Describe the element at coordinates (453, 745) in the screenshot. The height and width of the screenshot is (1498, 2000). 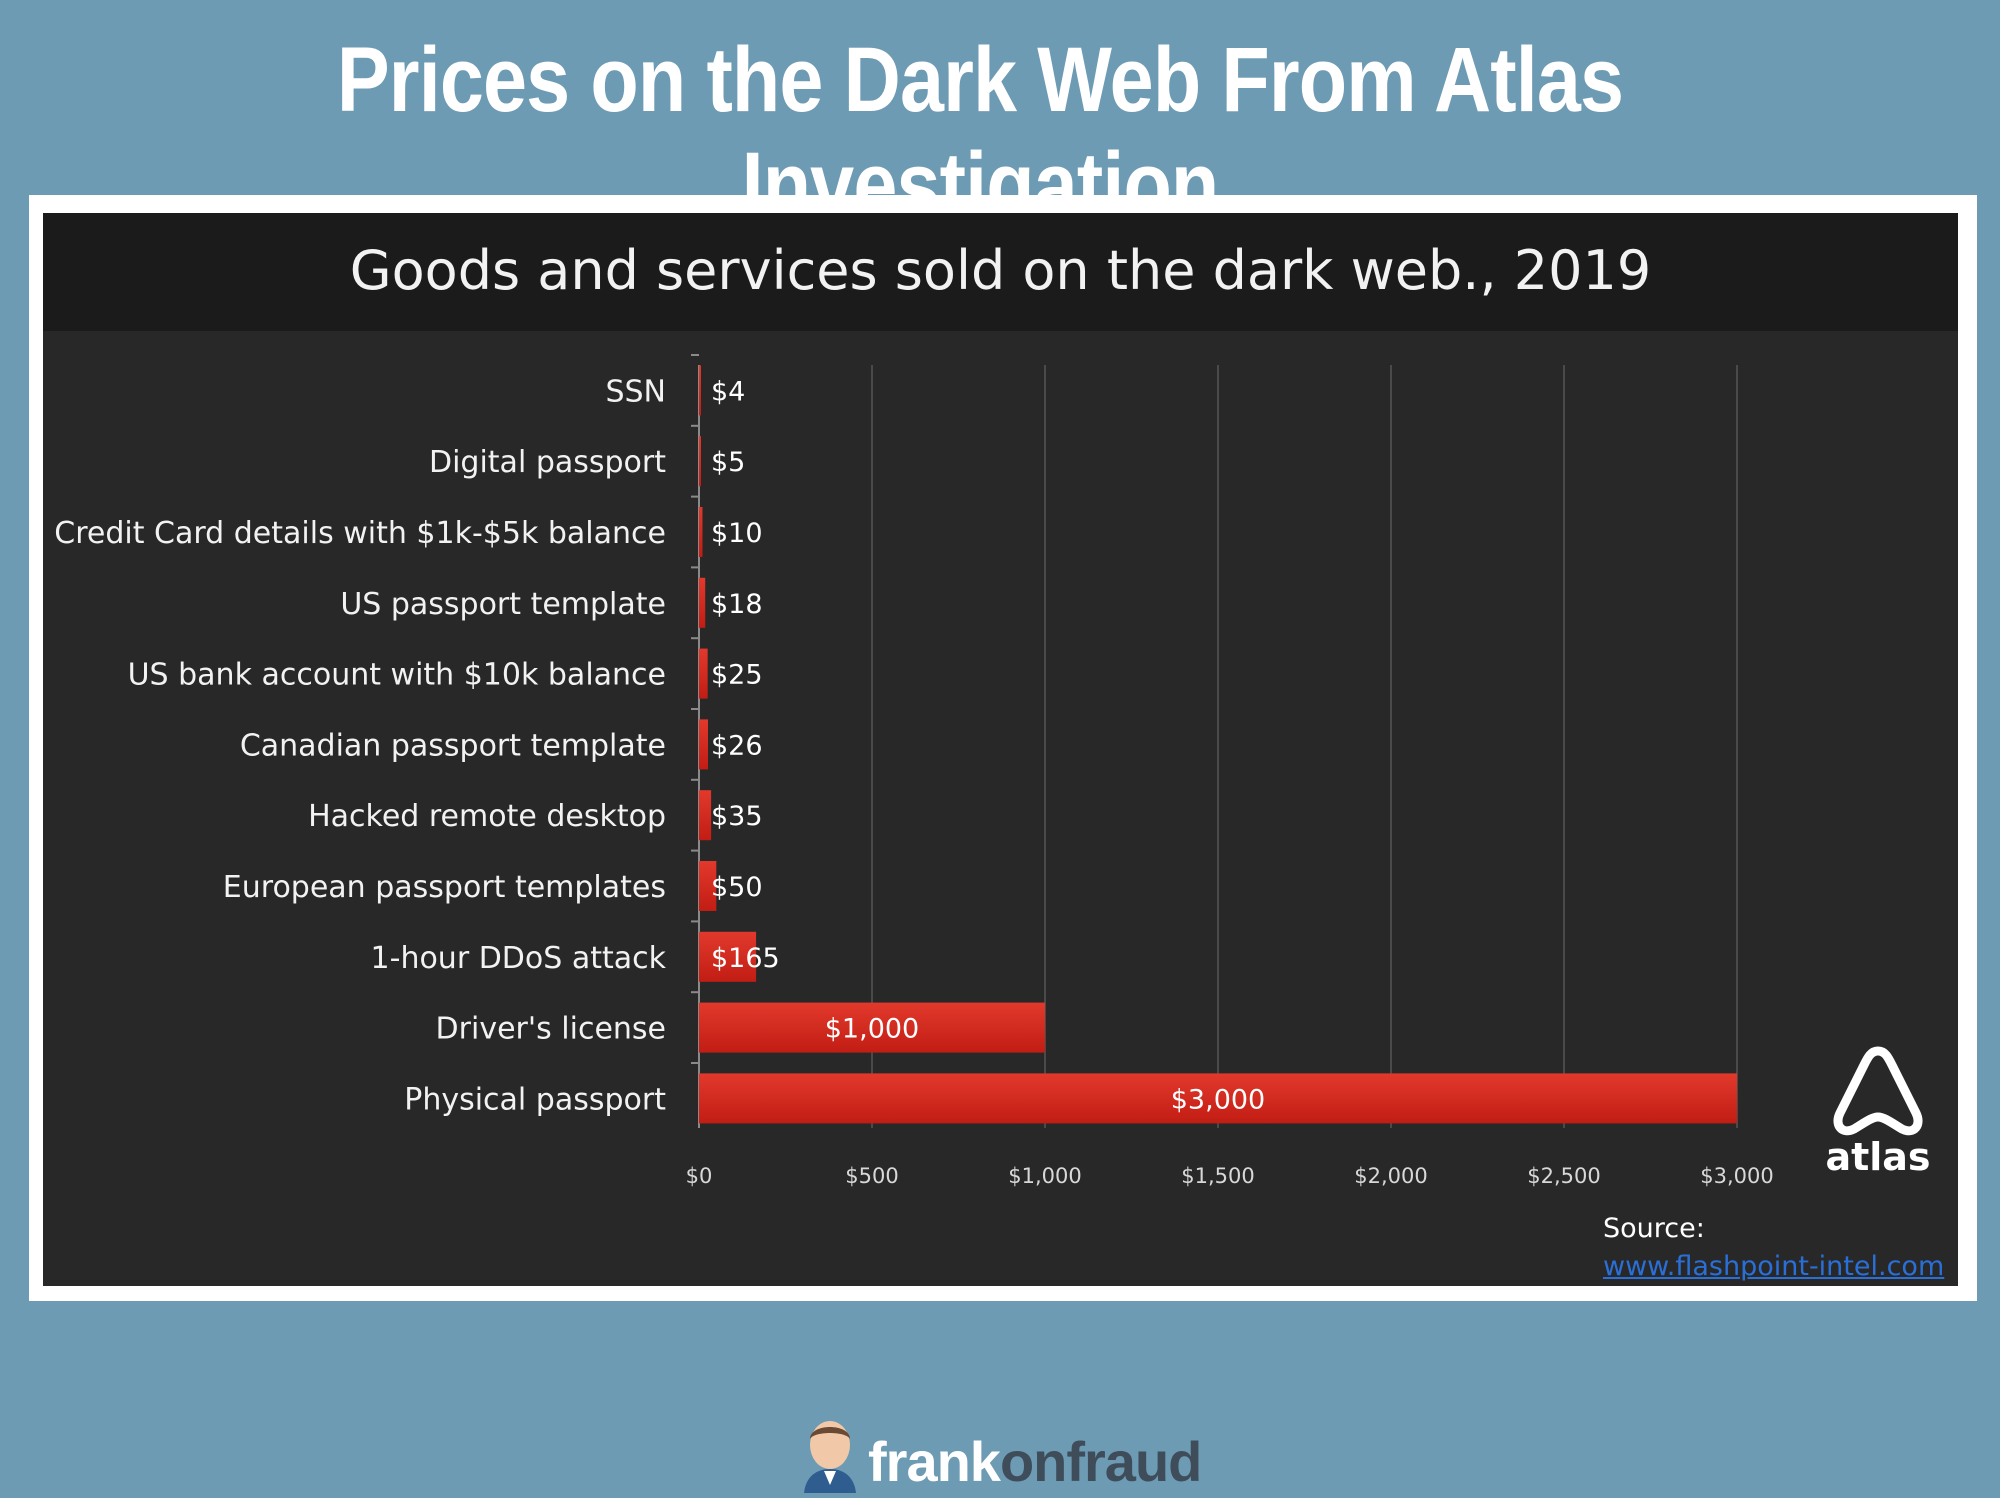
I see `category-label: Canadian passport template` at that location.